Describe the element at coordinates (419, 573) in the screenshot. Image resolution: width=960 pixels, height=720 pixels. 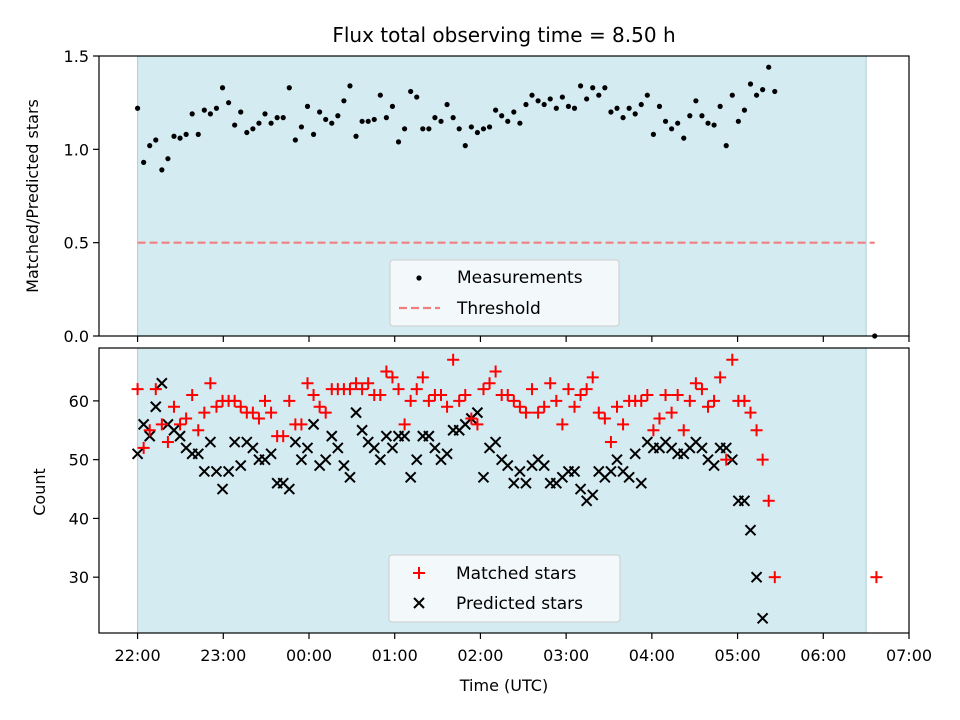
I see `legend-matched-marker` at that location.